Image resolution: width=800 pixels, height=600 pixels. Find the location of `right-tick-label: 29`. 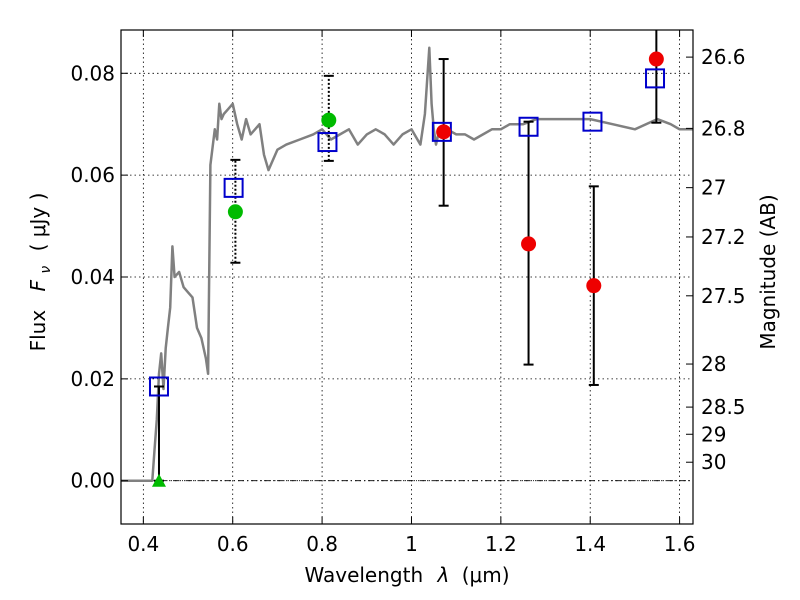

right-tick-label: 29 is located at coordinates (713, 434).